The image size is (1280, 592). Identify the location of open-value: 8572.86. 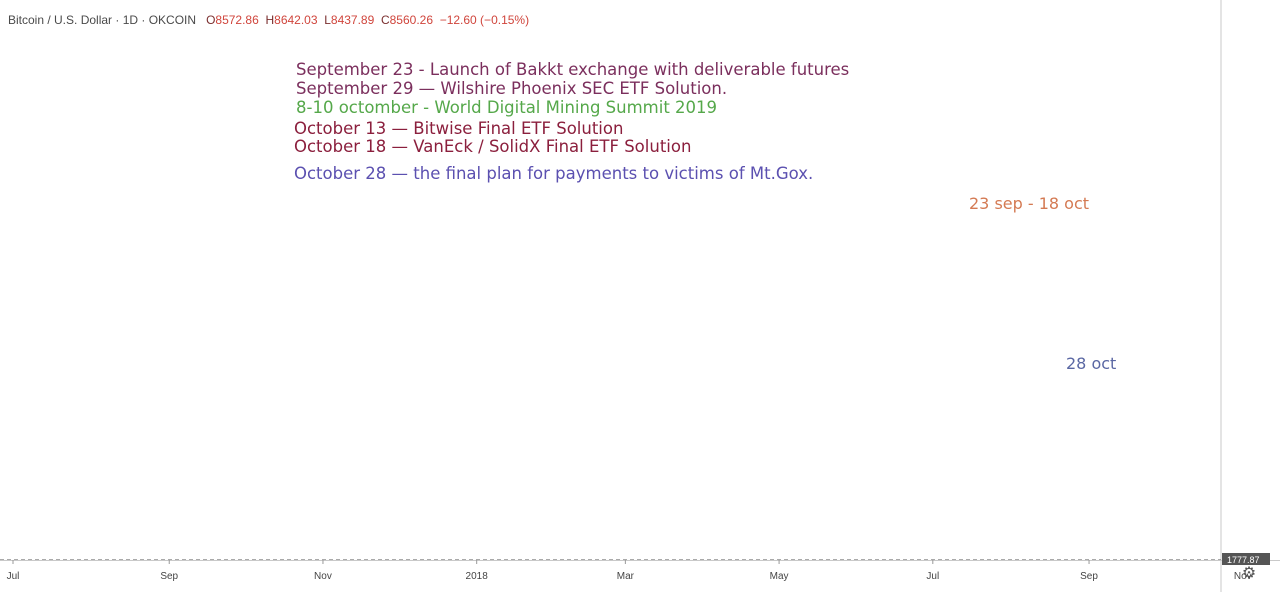
(237, 20).